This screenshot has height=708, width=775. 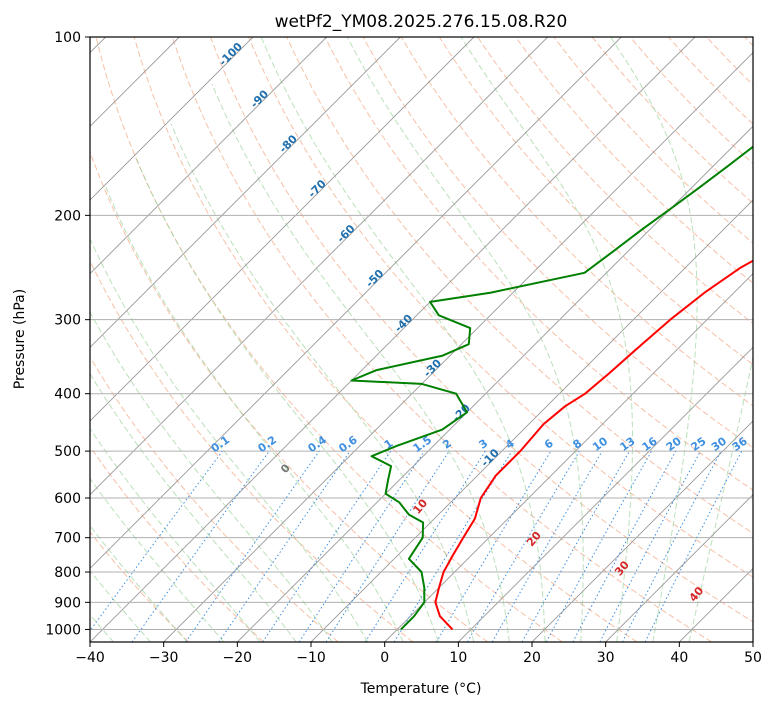 What do you see at coordinates (421, 689) in the screenshot?
I see `x-axis-label: Temperature (°C)` at bounding box center [421, 689].